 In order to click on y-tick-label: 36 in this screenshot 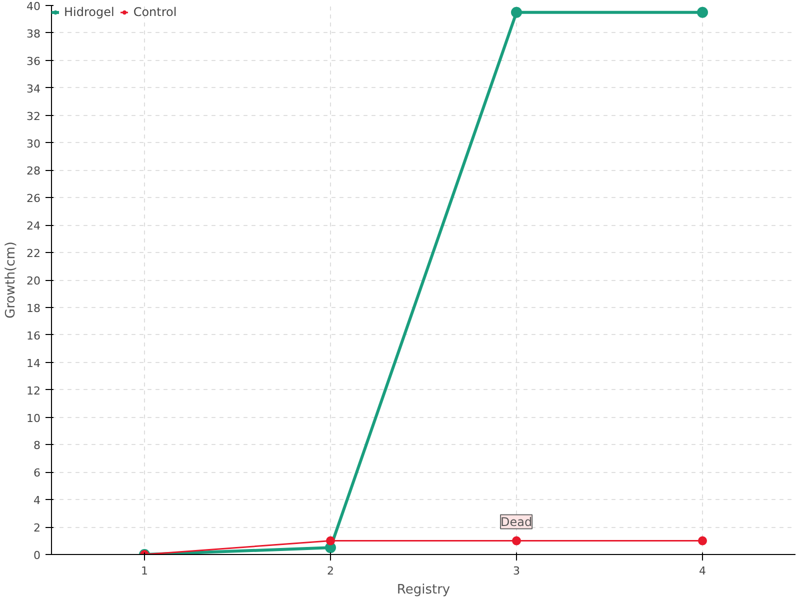, I will do `click(33, 61)`.